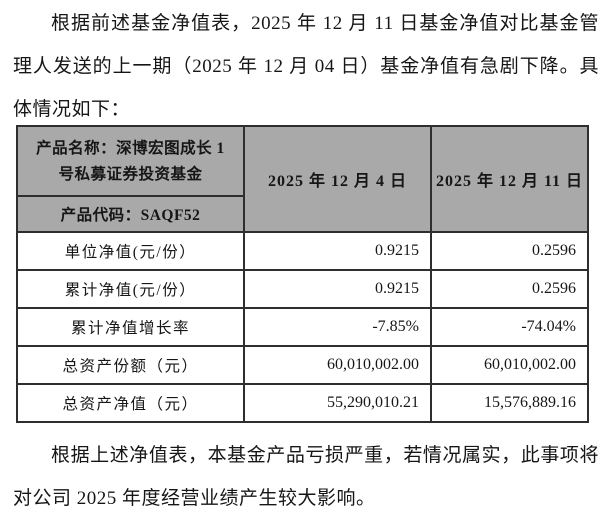  I want to click on nav-value-cell: 55,290,010.21, so click(337, 403).